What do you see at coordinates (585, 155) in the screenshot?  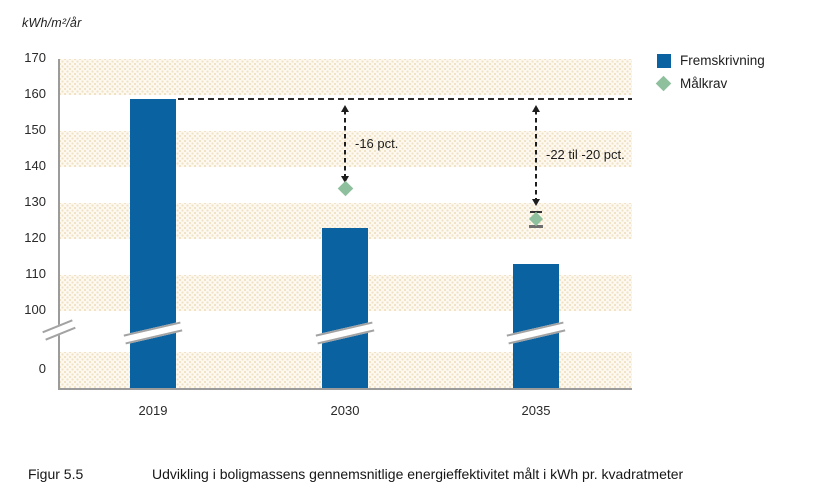 I see `annotation-text-2035: -22 til -20 pct.` at bounding box center [585, 155].